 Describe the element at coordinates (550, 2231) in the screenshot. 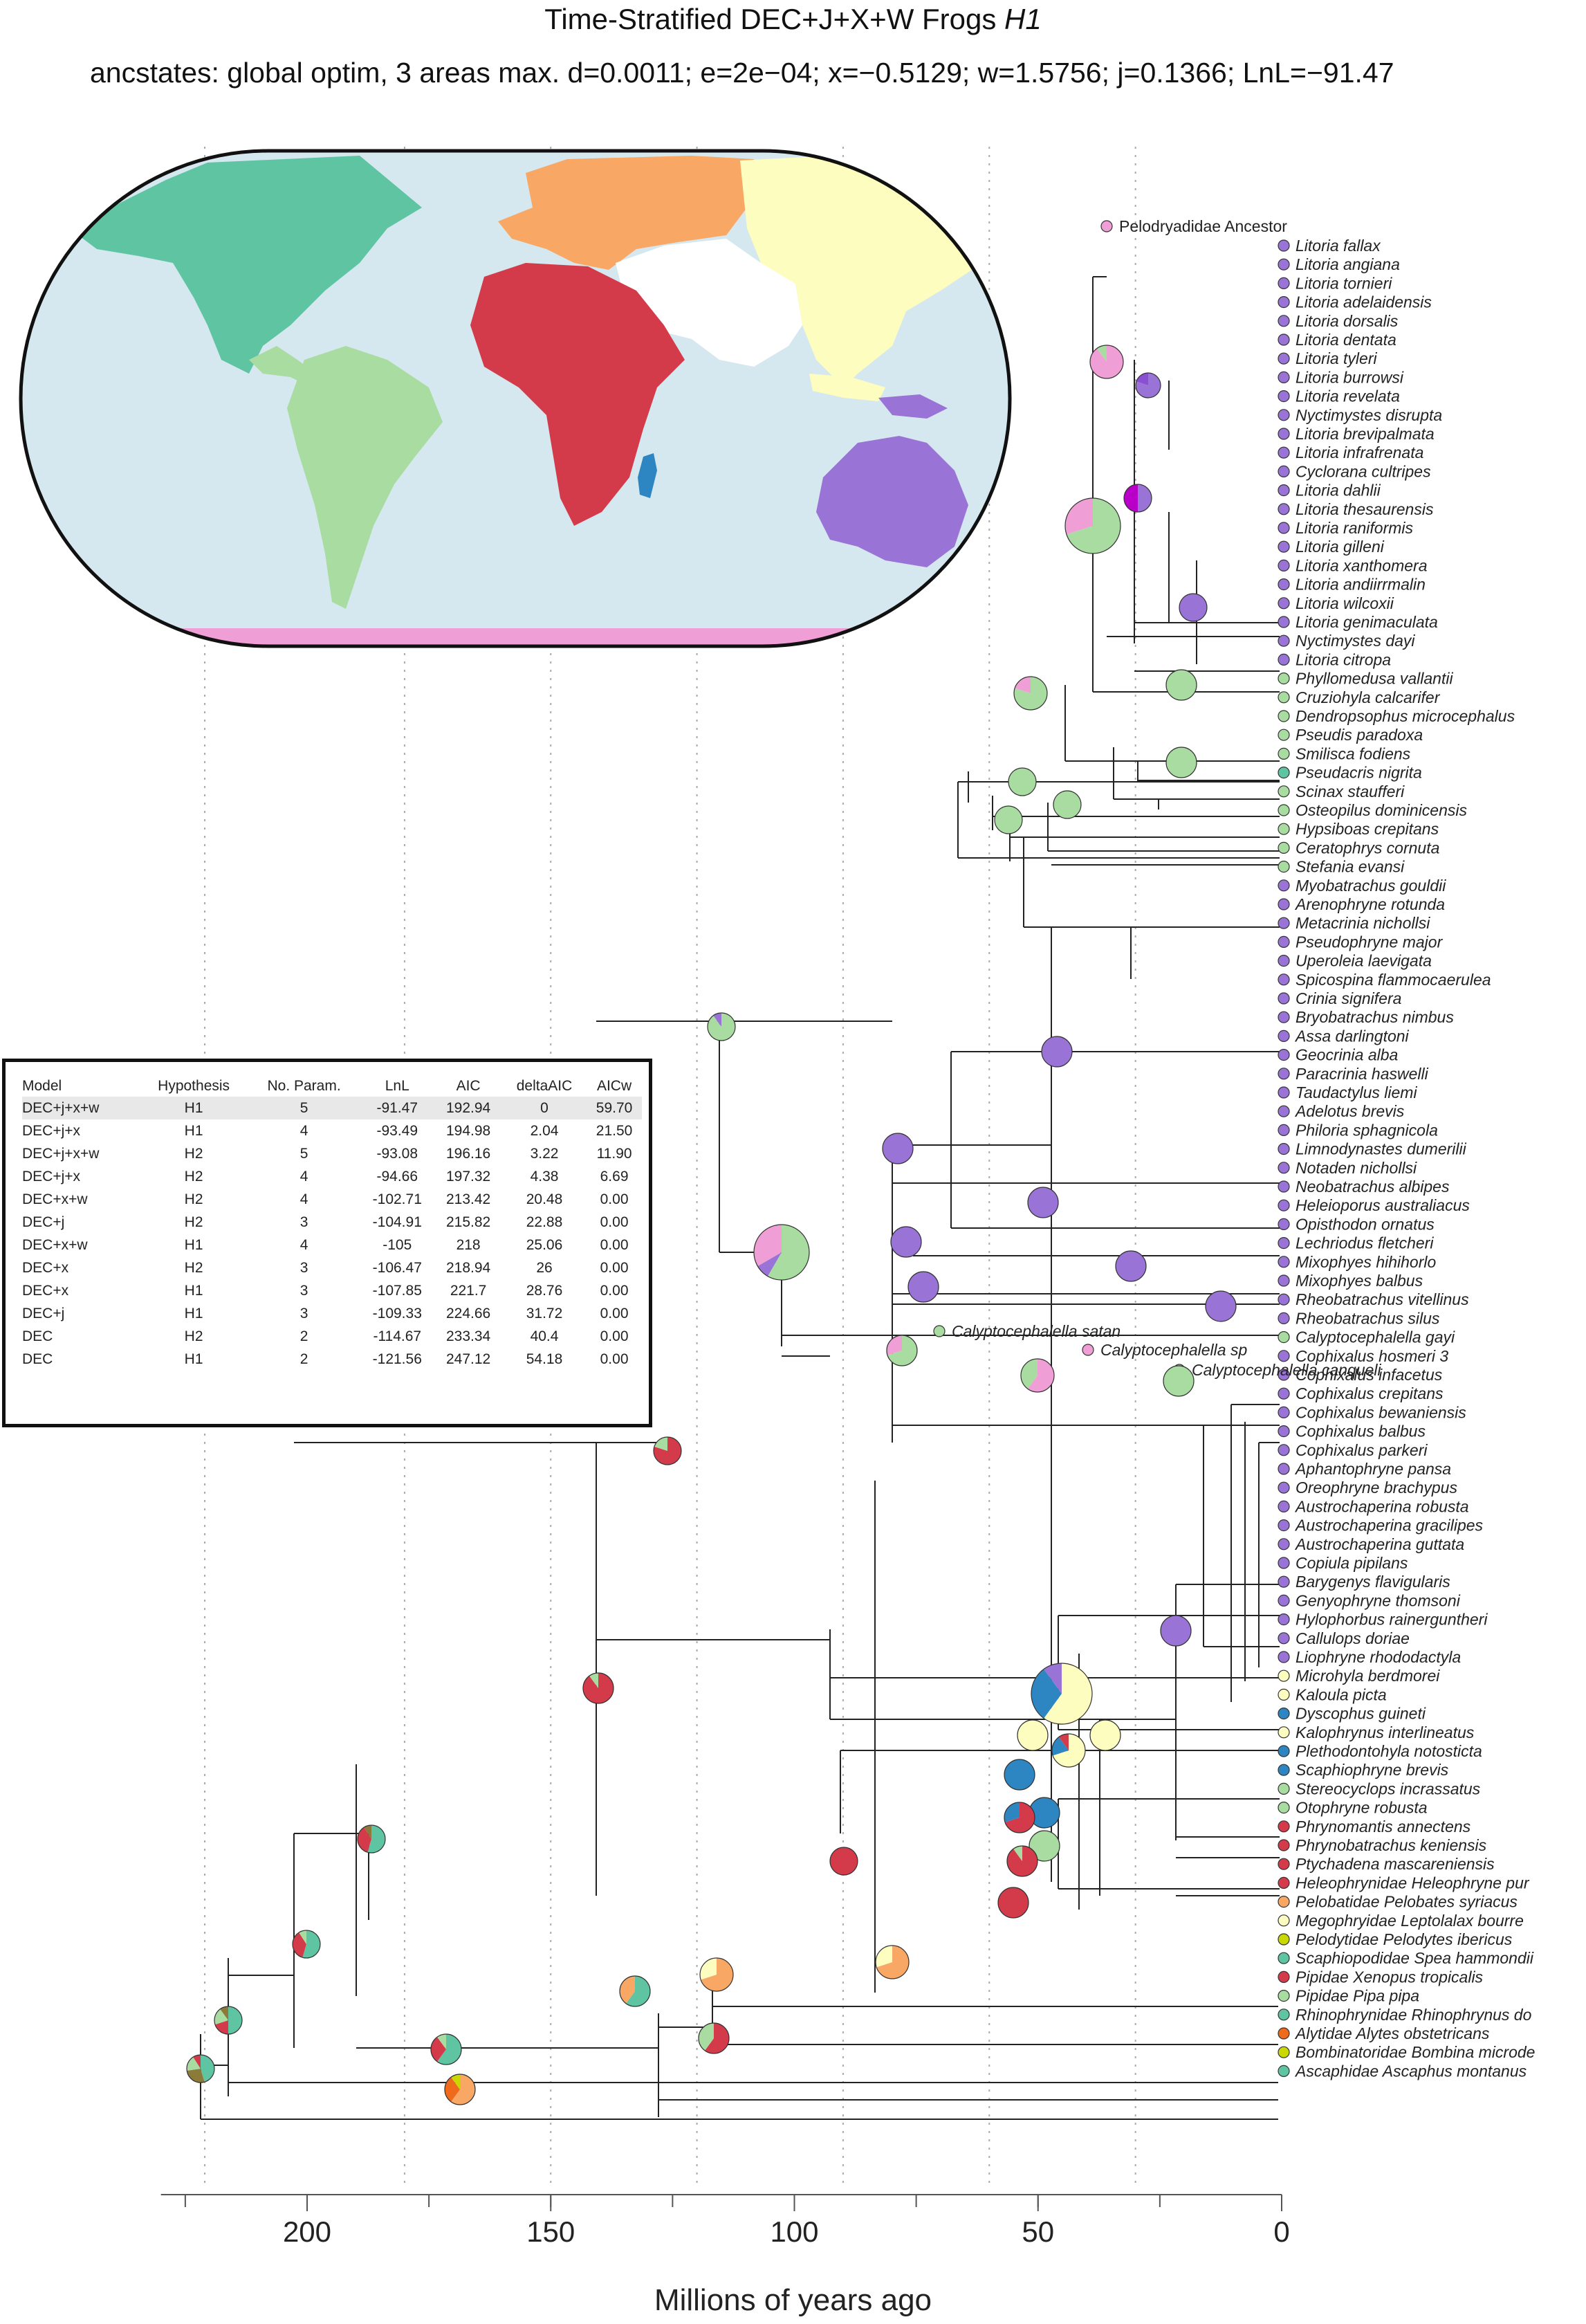

I see `axis-tick-label: 150` at that location.